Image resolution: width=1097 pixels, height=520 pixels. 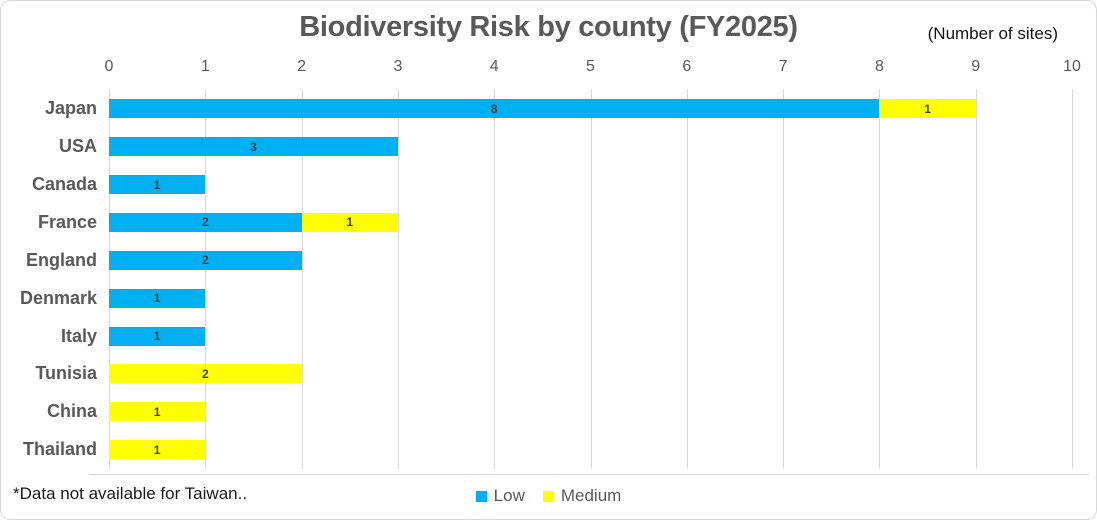 I want to click on legend-item-medium: Medium, so click(x=582, y=496).